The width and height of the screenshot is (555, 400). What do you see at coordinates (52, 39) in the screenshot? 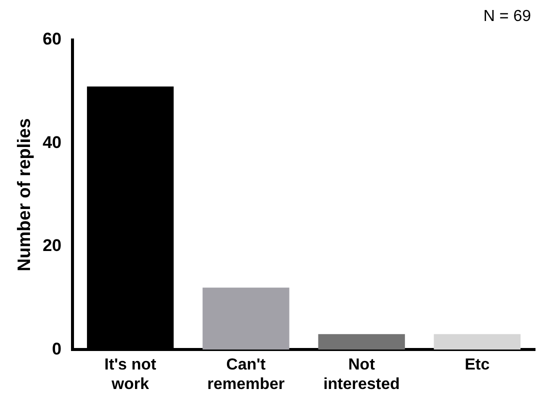
I see `y-tick-label: 60` at bounding box center [52, 39].